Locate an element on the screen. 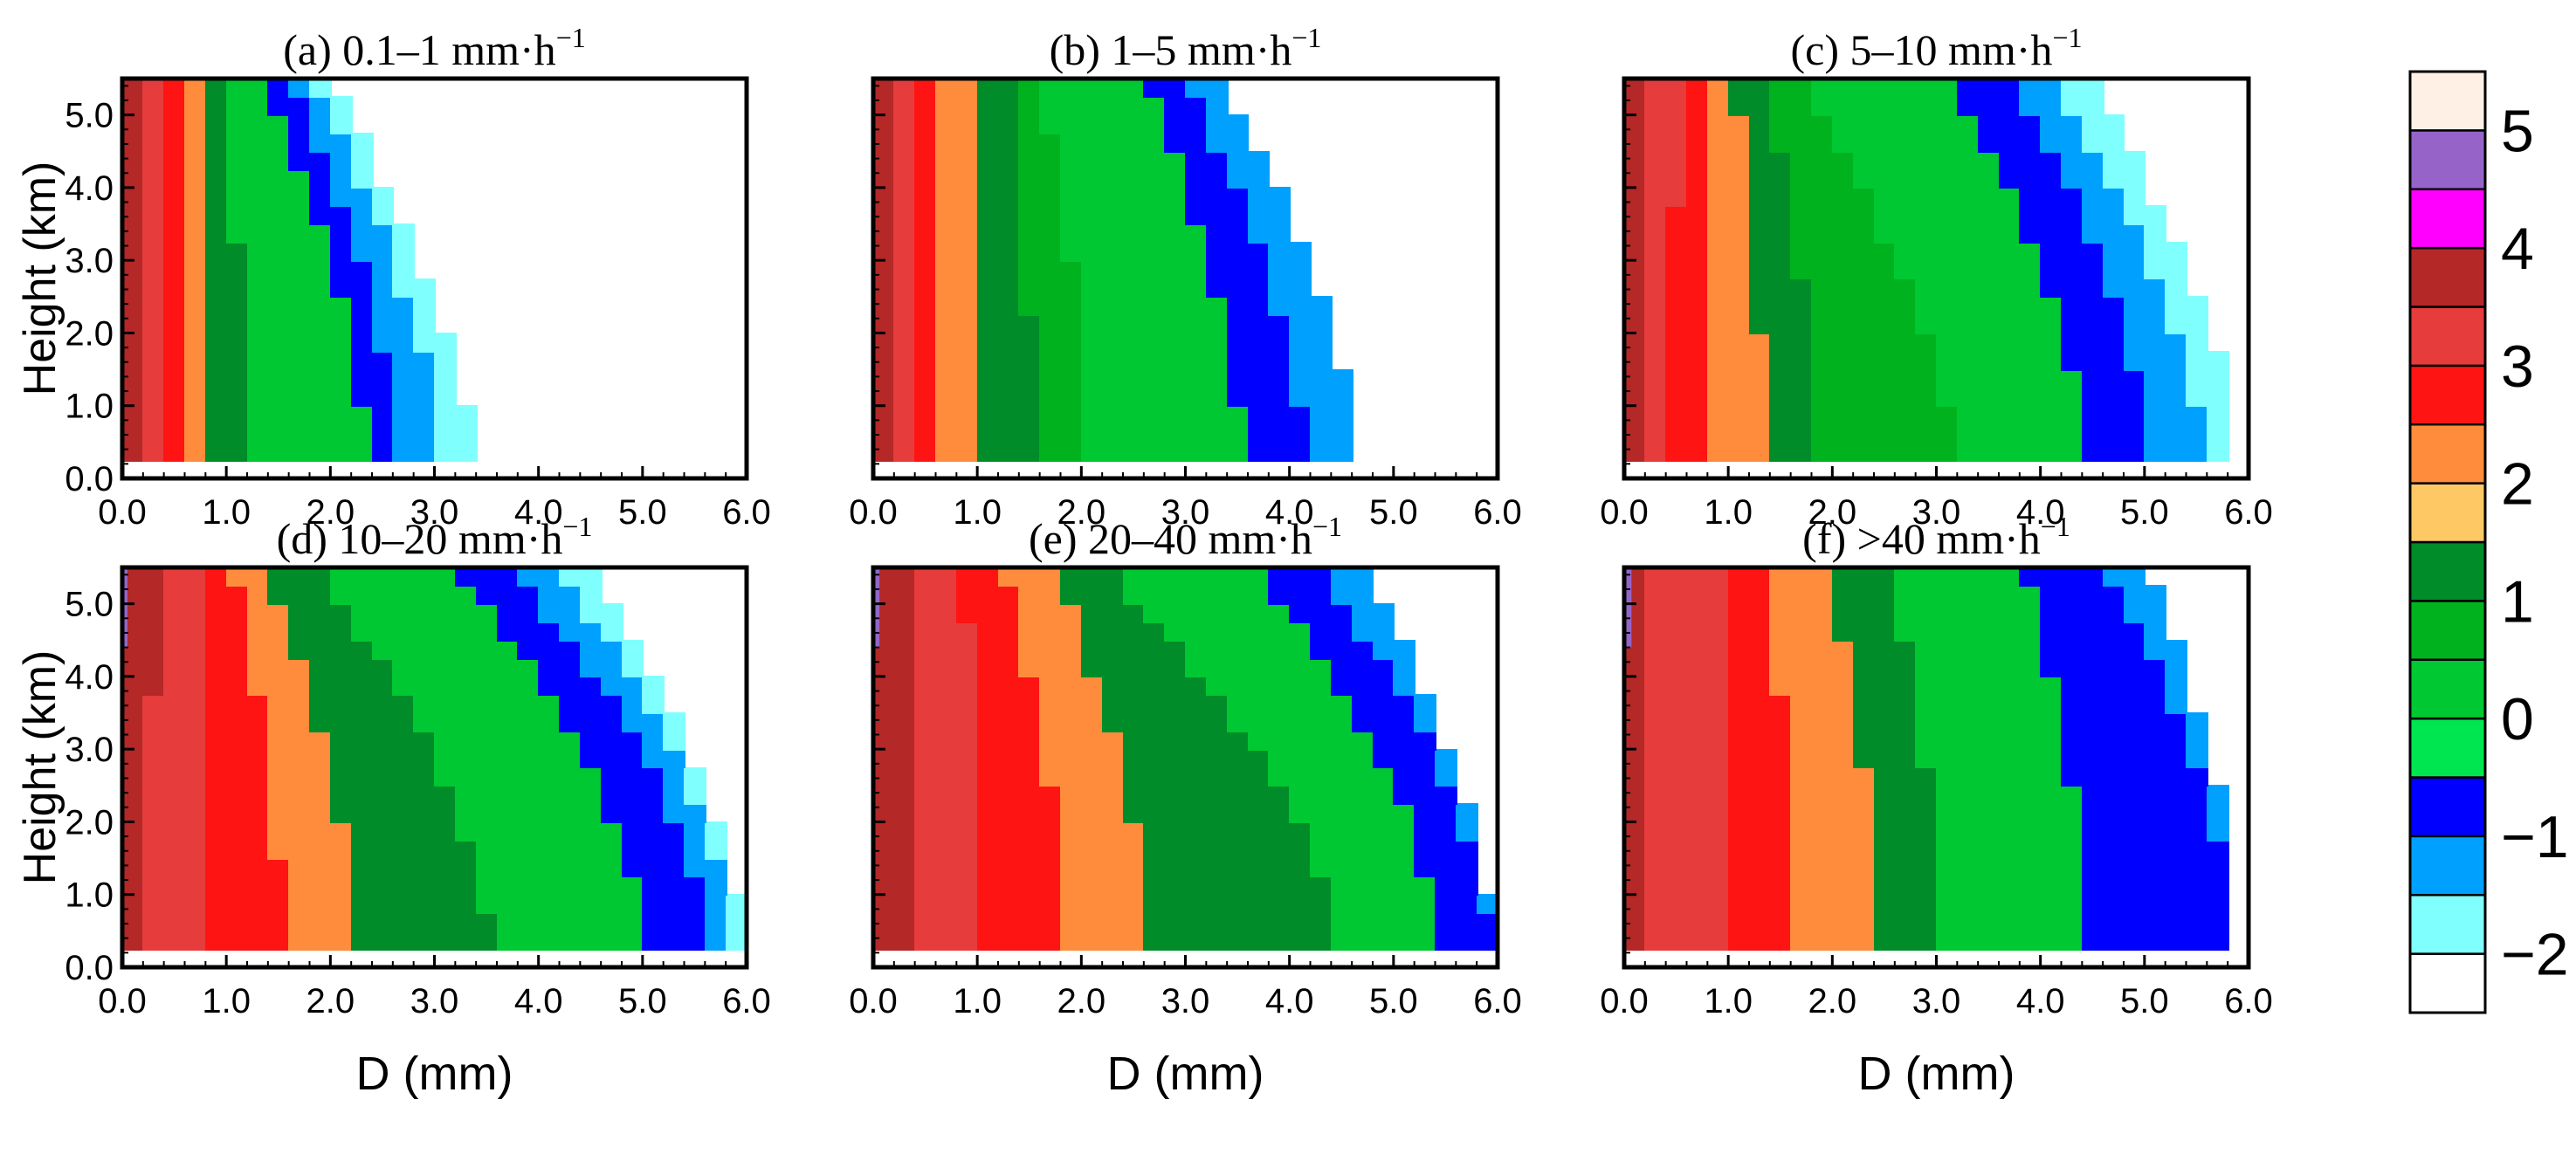 This screenshot has height=1175, width=2576. colorbar-label: 5 is located at coordinates (2517, 131).